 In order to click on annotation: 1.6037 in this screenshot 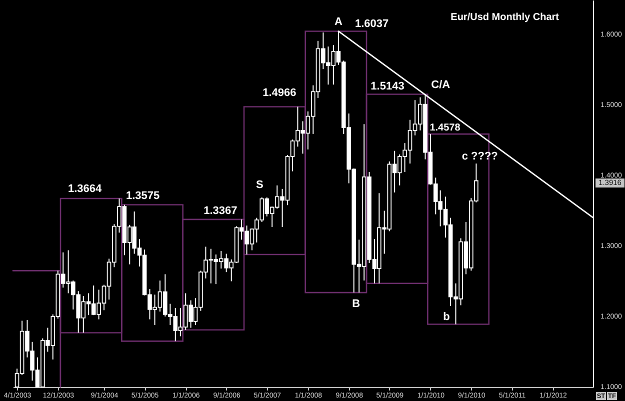, I will do `click(371, 24)`.